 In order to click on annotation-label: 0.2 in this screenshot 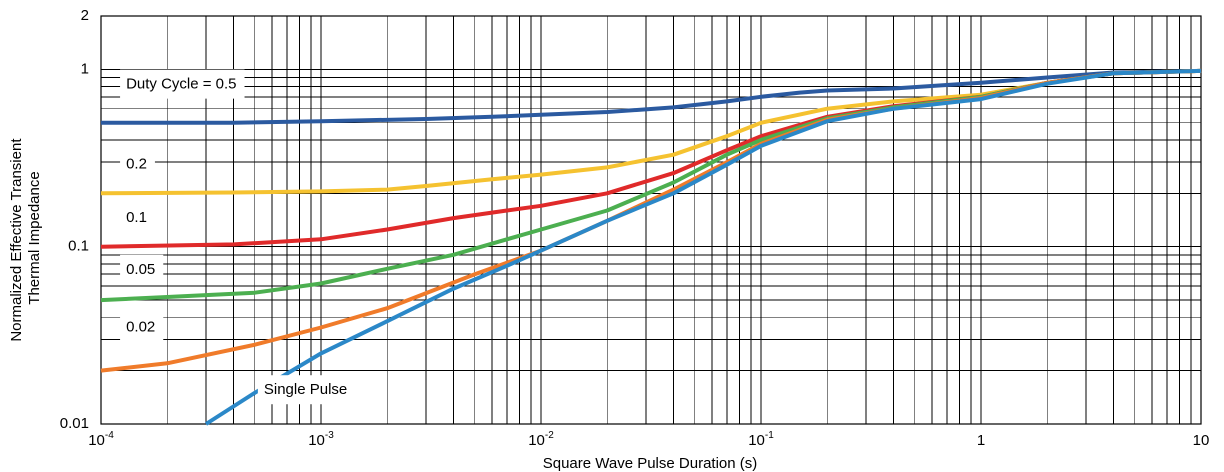, I will do `click(136, 164)`.